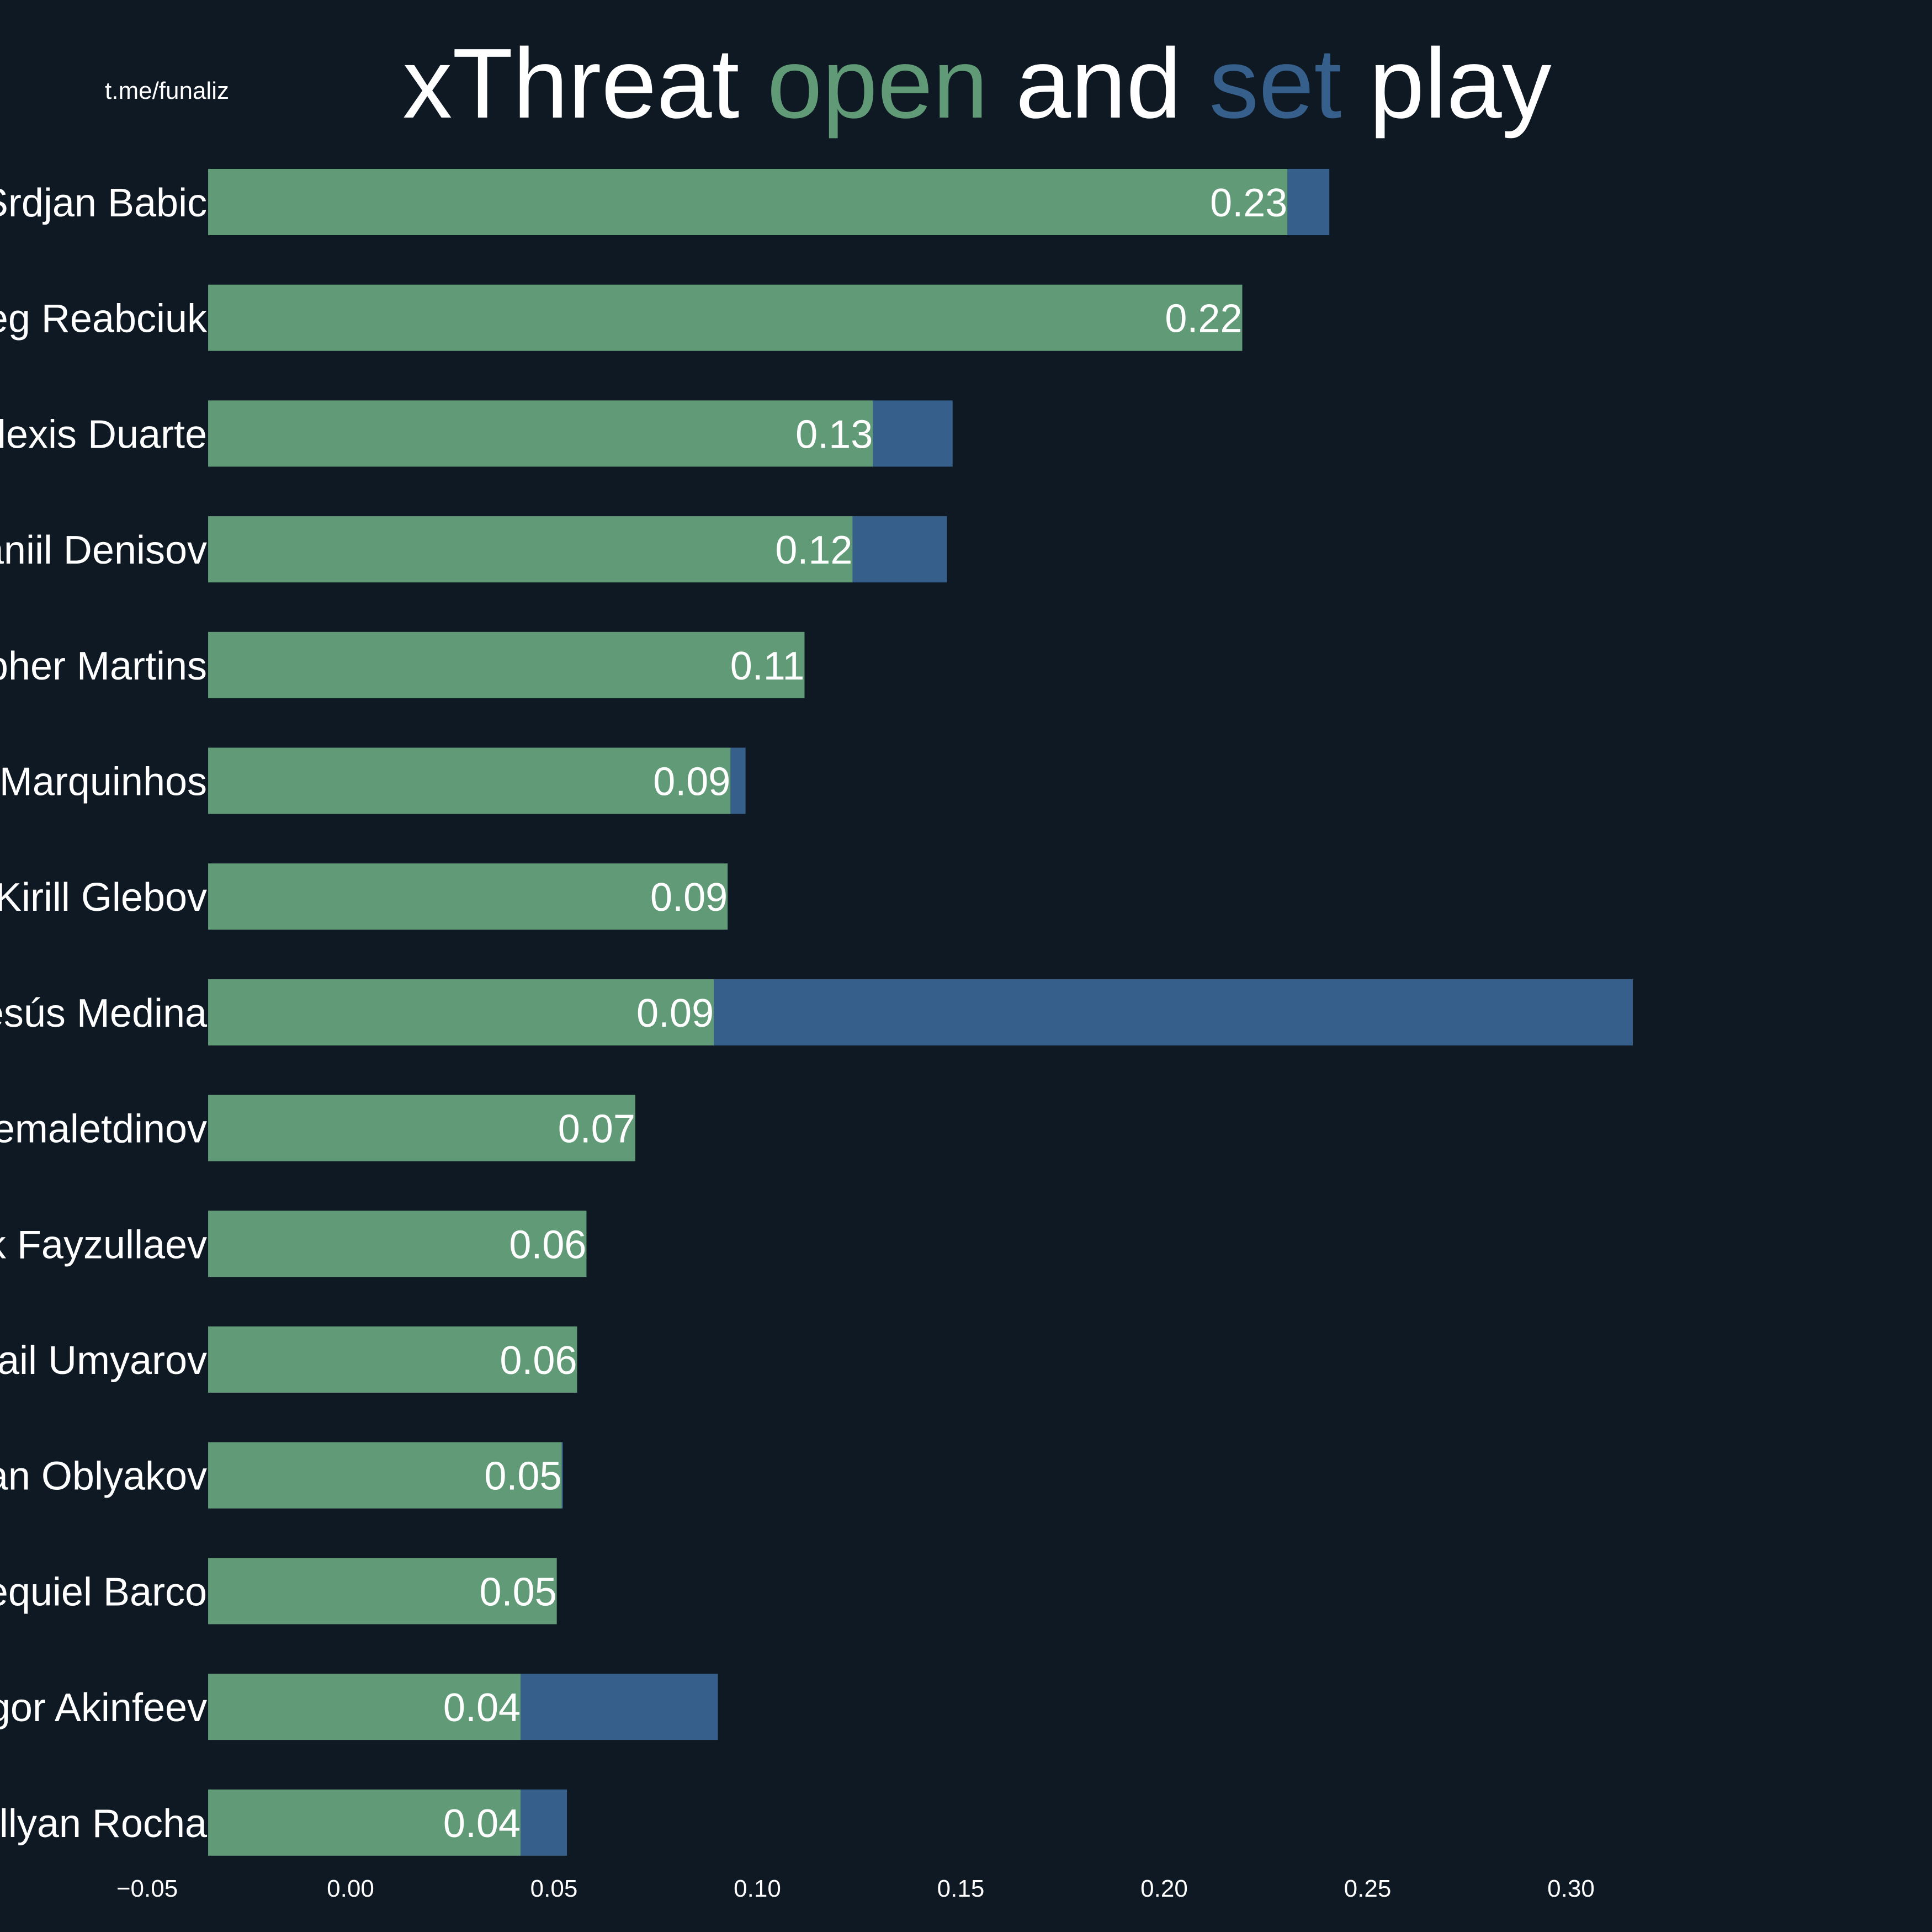 This screenshot has height=1932, width=1932. I want to click on x-tick-label: 0.00, so click(350, 1889).